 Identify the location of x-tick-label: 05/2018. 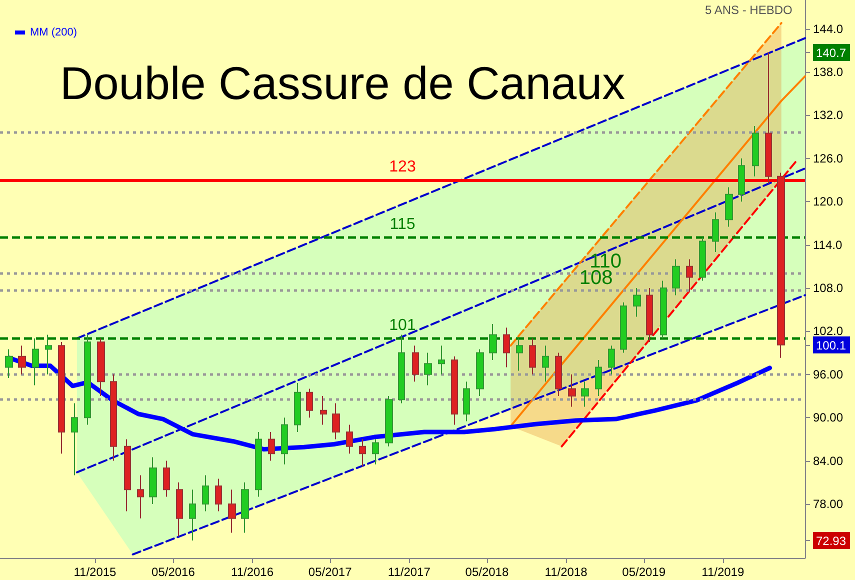
(487, 572).